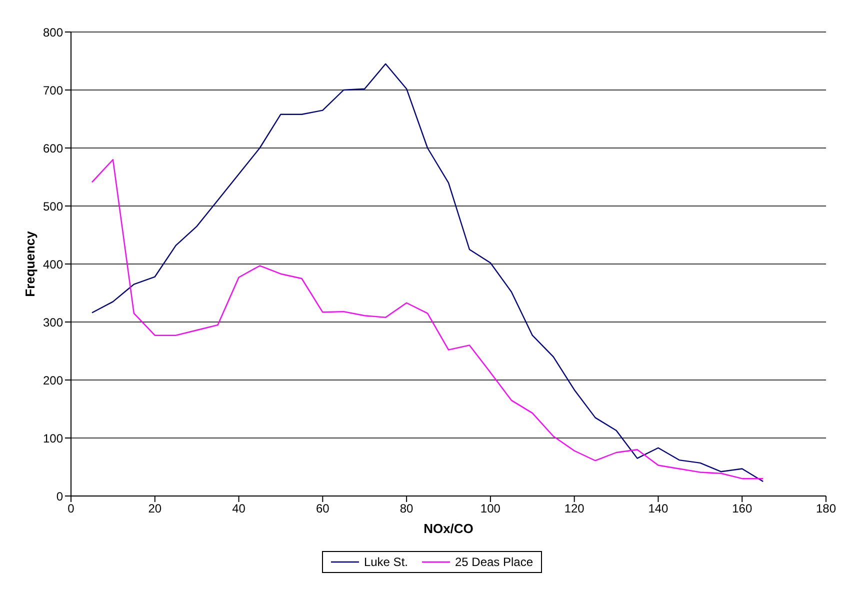 This screenshot has height=591, width=847. What do you see at coordinates (53, 90) in the screenshot?
I see `y-tick-label: 700` at bounding box center [53, 90].